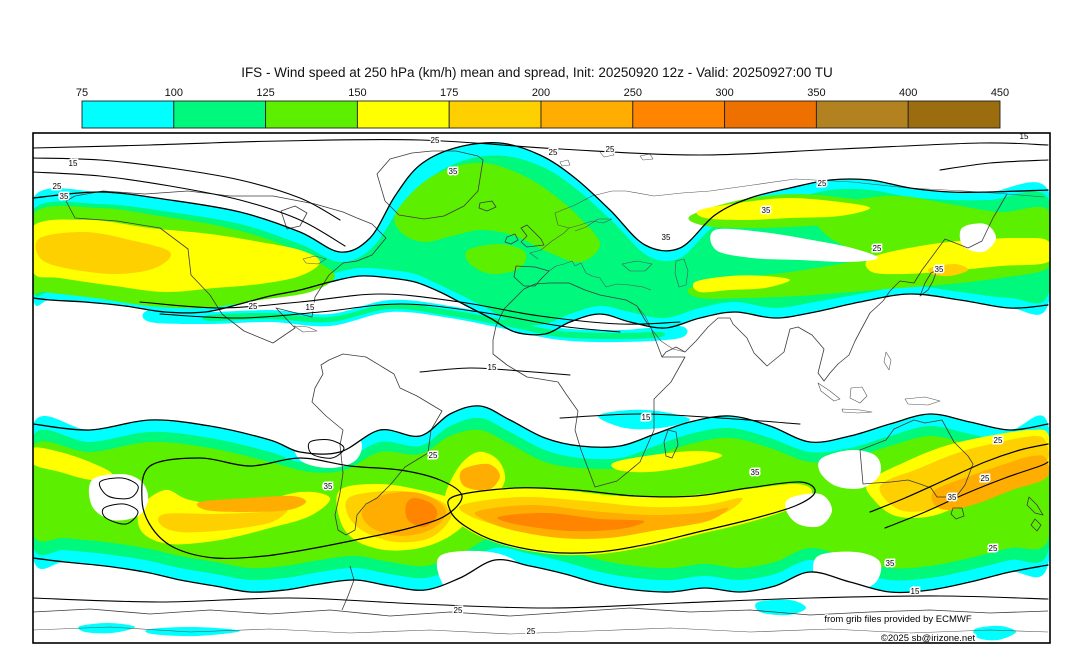 The height and width of the screenshot is (658, 1080). I want to click on coast-new-guinea, so click(922, 401).